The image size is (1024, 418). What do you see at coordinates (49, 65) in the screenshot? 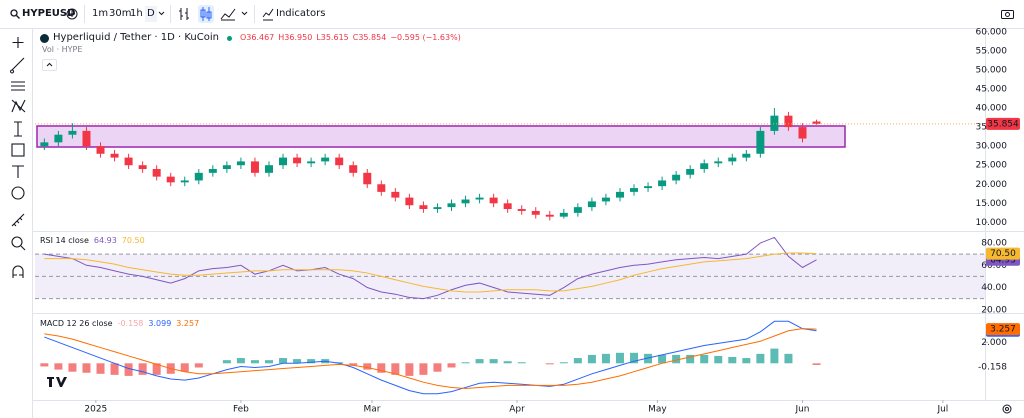
I see `collapse-legend` at bounding box center [49, 65].